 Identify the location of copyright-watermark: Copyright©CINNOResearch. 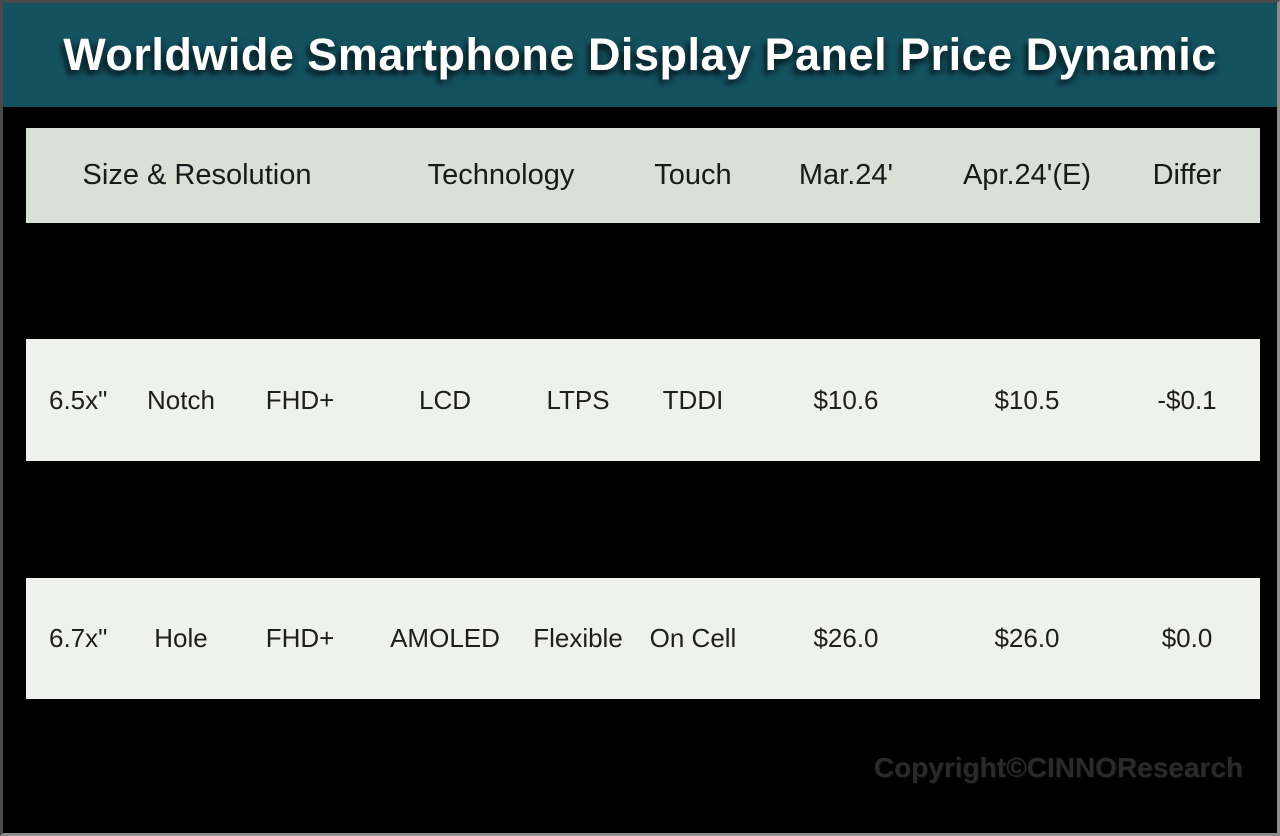
(1058, 767).